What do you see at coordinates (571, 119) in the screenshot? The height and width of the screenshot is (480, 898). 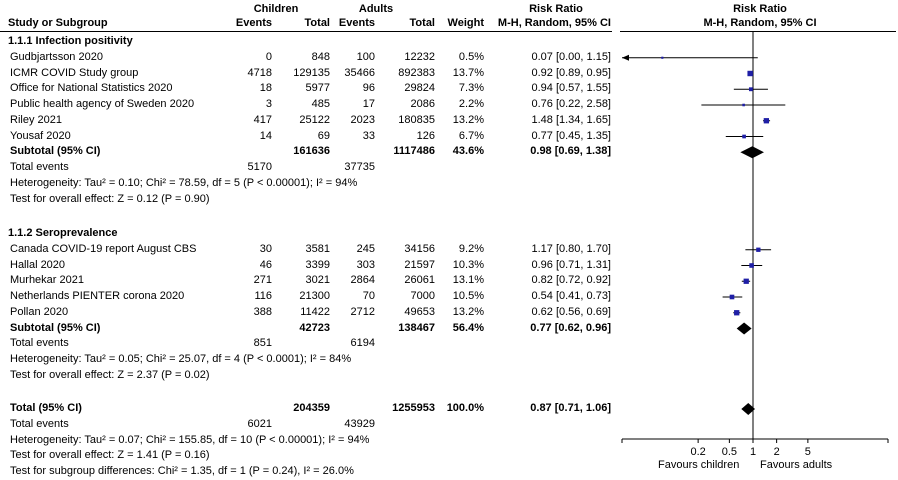 I see `study-row-ci: 1.48 [1.34, 1.65]` at bounding box center [571, 119].